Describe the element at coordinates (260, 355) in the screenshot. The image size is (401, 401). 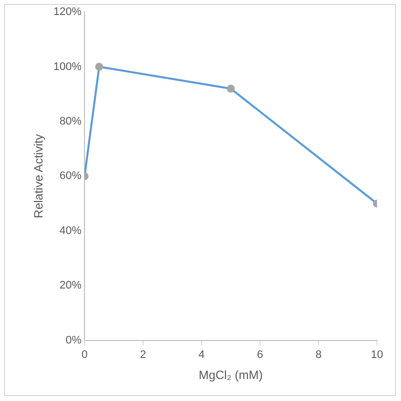
I see `x-tick-label: 6` at that location.